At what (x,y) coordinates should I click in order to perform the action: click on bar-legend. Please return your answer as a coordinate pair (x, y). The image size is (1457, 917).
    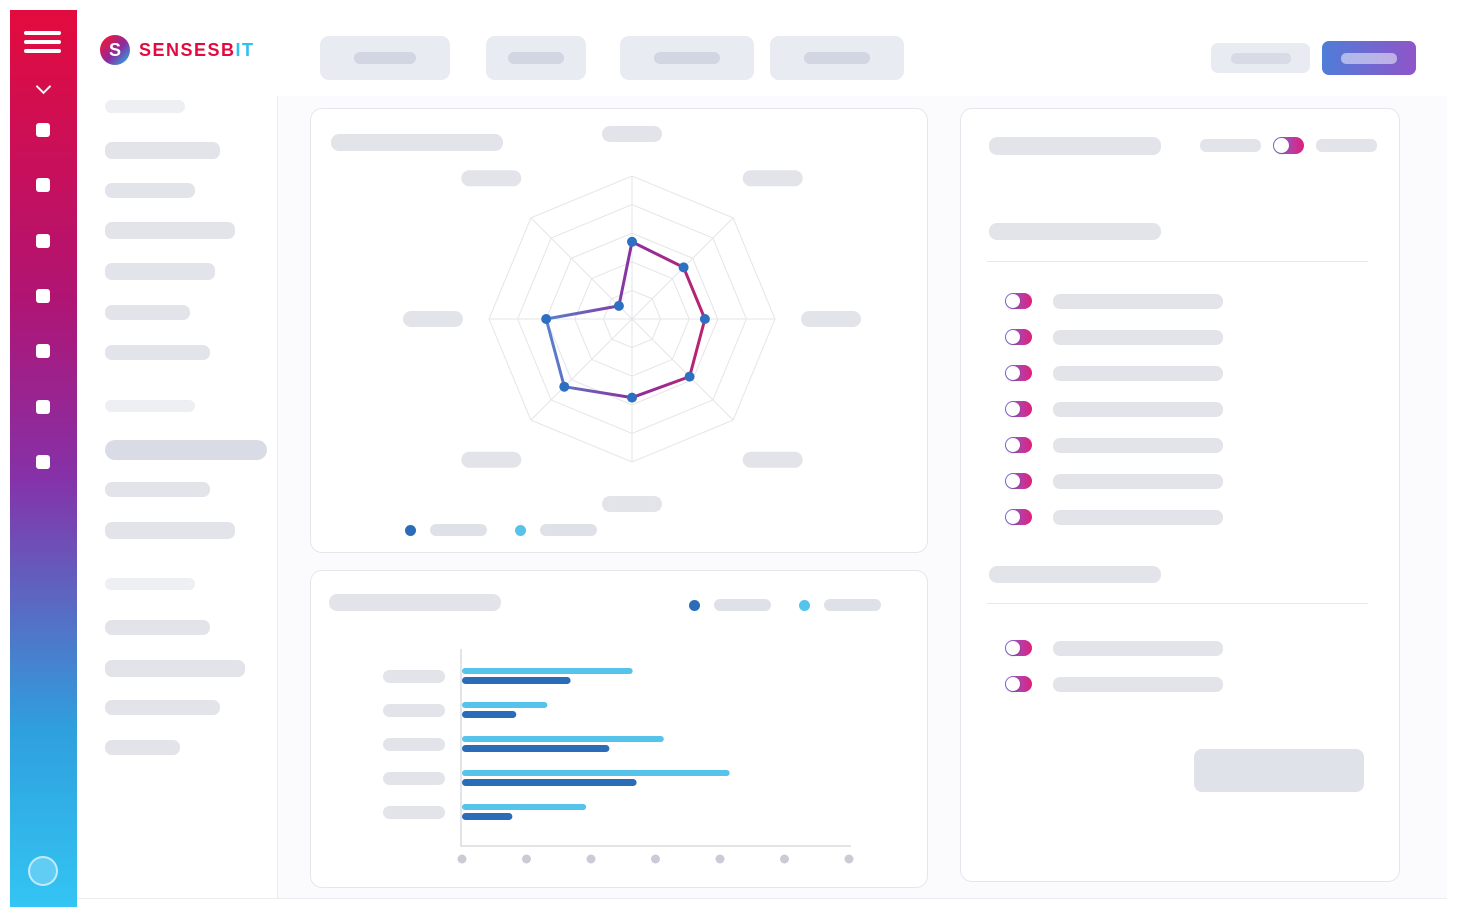
    Looking at the image, I should click on (785, 605).